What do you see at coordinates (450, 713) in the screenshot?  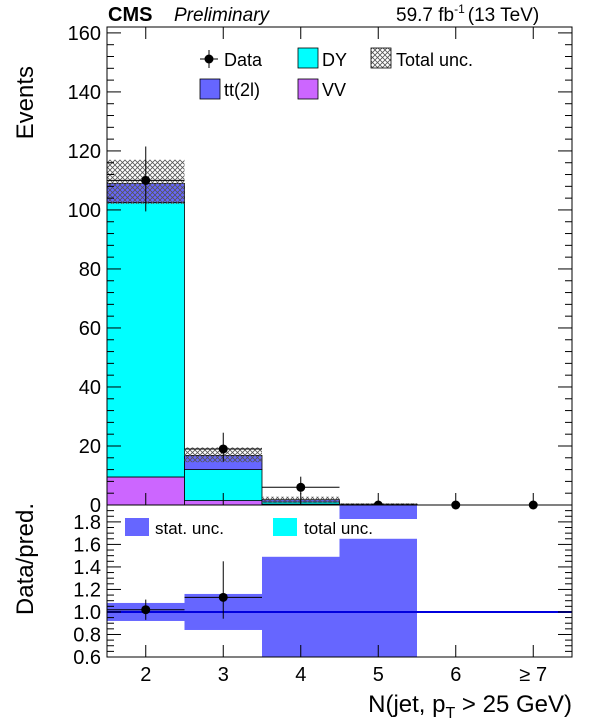 I see `x-axis-title-sub: T` at bounding box center [450, 713].